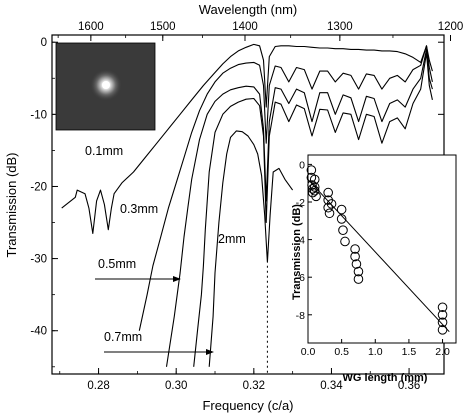  What do you see at coordinates (300, 316) in the screenshot?
I see `inset-y-tick-label: -8` at bounding box center [300, 316].